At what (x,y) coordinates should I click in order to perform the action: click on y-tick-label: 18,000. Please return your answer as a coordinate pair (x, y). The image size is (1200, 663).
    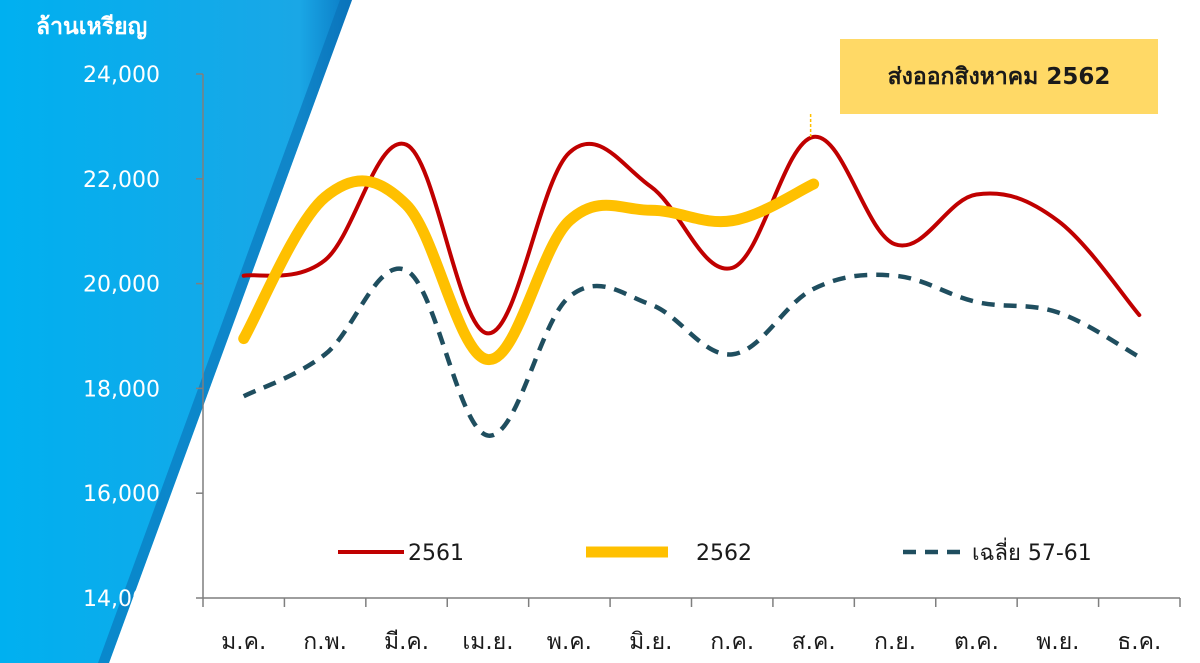
    Looking at the image, I should click on (121, 389).